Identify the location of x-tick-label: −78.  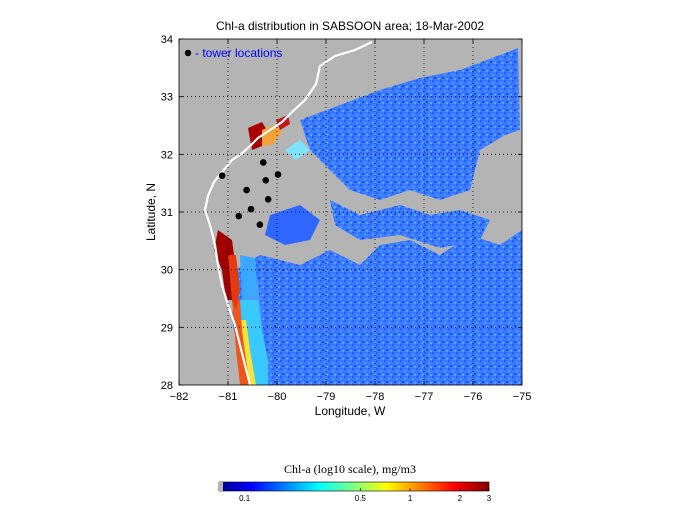
(375, 397).